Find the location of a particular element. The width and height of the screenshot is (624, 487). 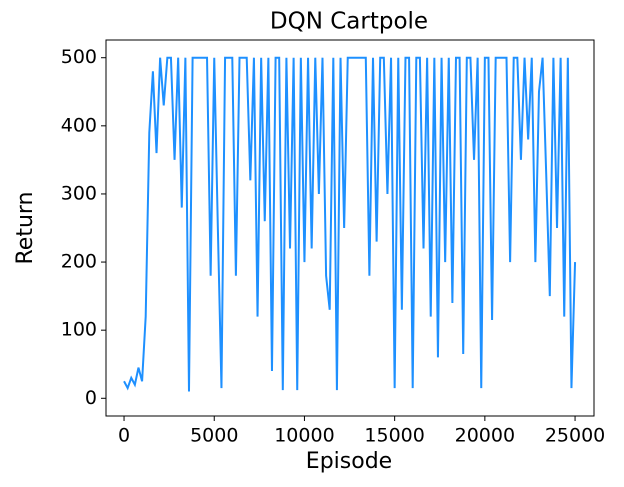

y-tick-label: 100 is located at coordinates (79, 330).